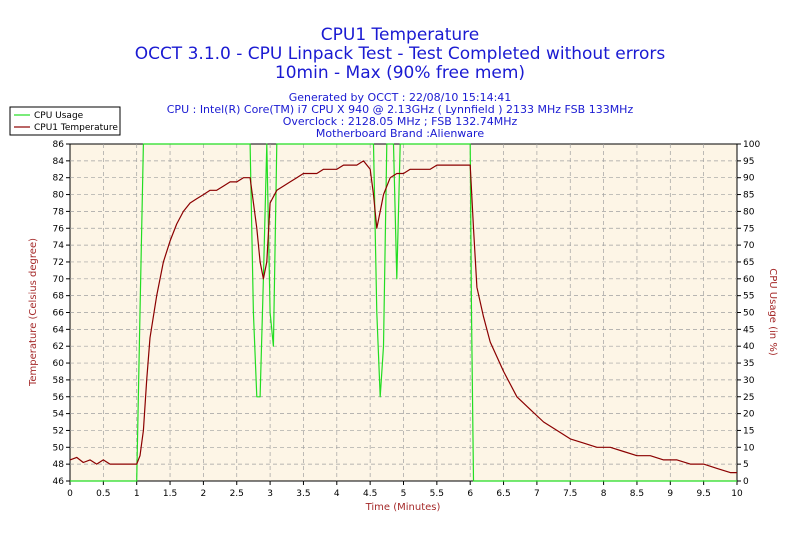 The width and height of the screenshot is (800, 533). Describe the element at coordinates (59, 448) in the screenshot. I see `y-tick-label-left: 50` at that location.